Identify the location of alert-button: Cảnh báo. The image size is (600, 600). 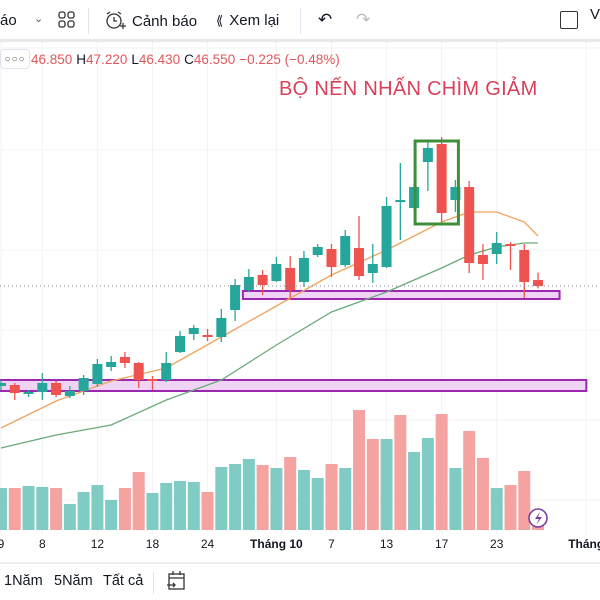
(150, 21).